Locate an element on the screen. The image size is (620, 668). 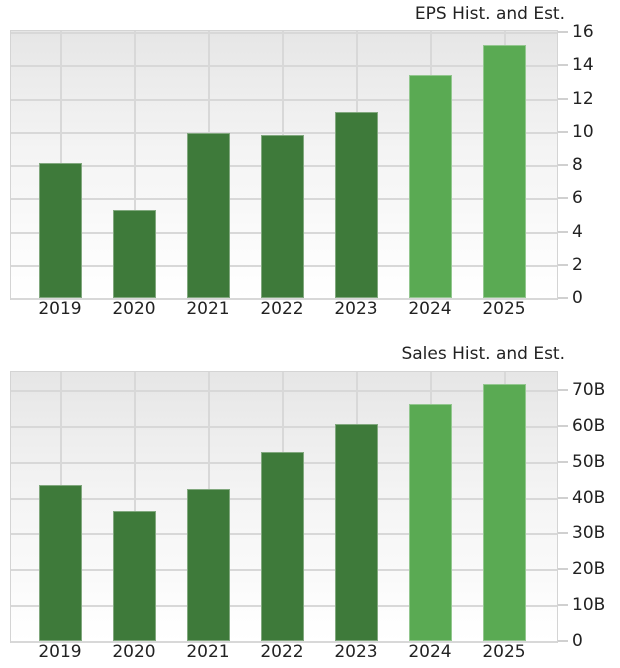
eps-x-label: 2024 is located at coordinates (430, 309).